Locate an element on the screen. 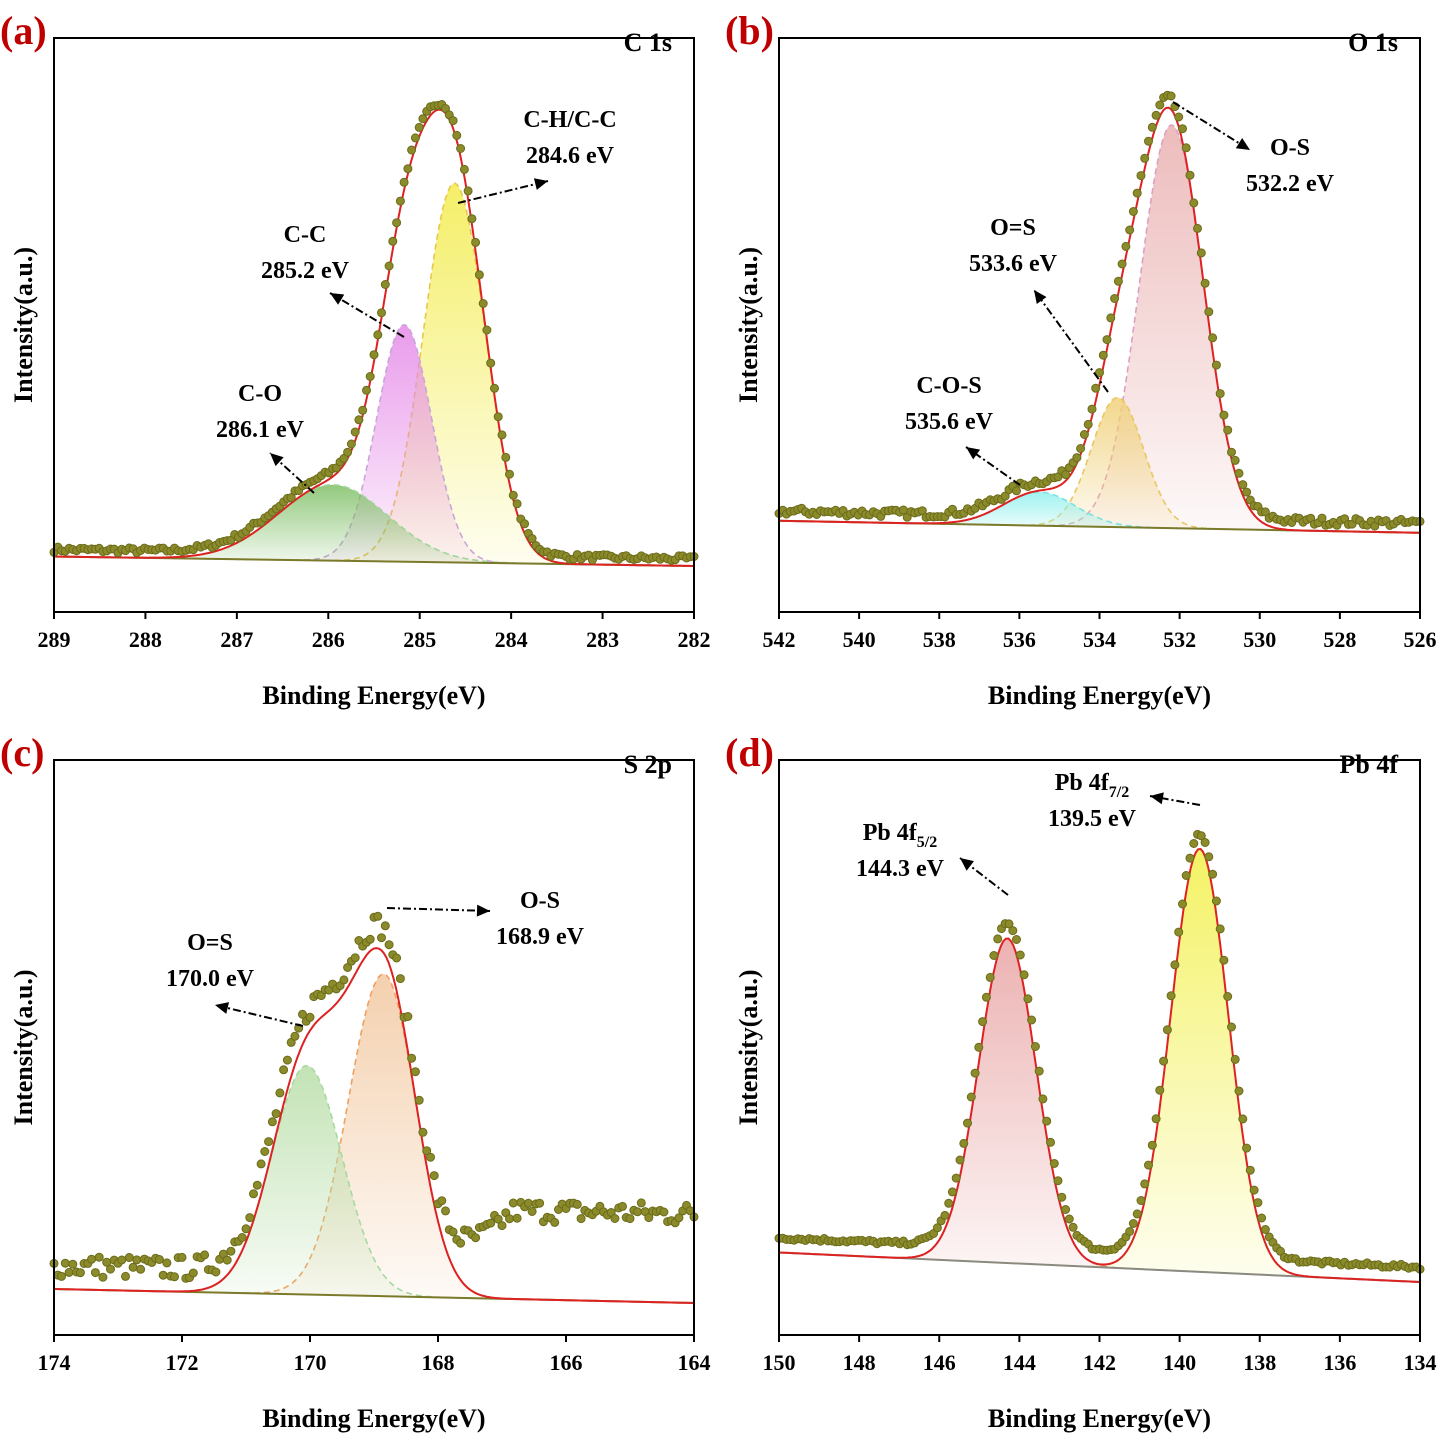  peak-energy-label: 535.6 eV is located at coordinates (949, 422).